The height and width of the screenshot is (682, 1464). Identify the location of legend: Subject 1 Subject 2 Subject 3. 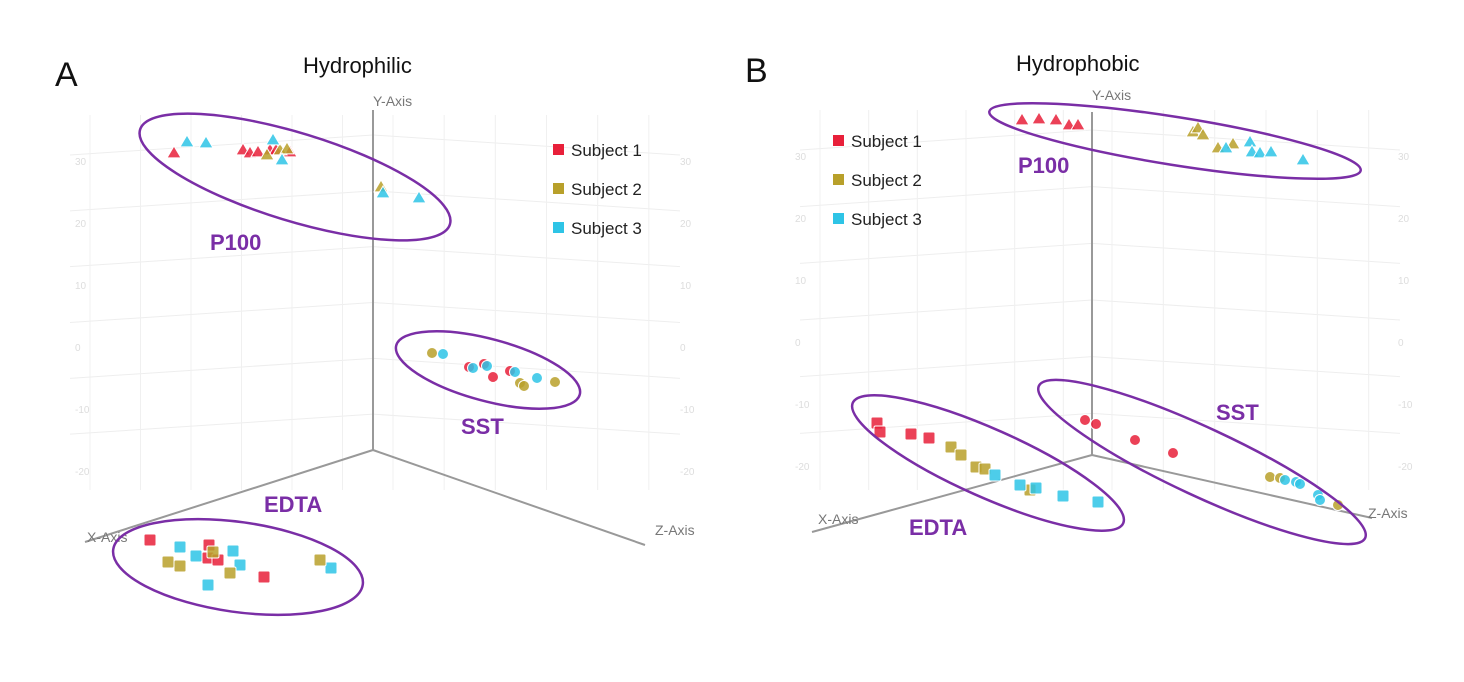
(597, 189).